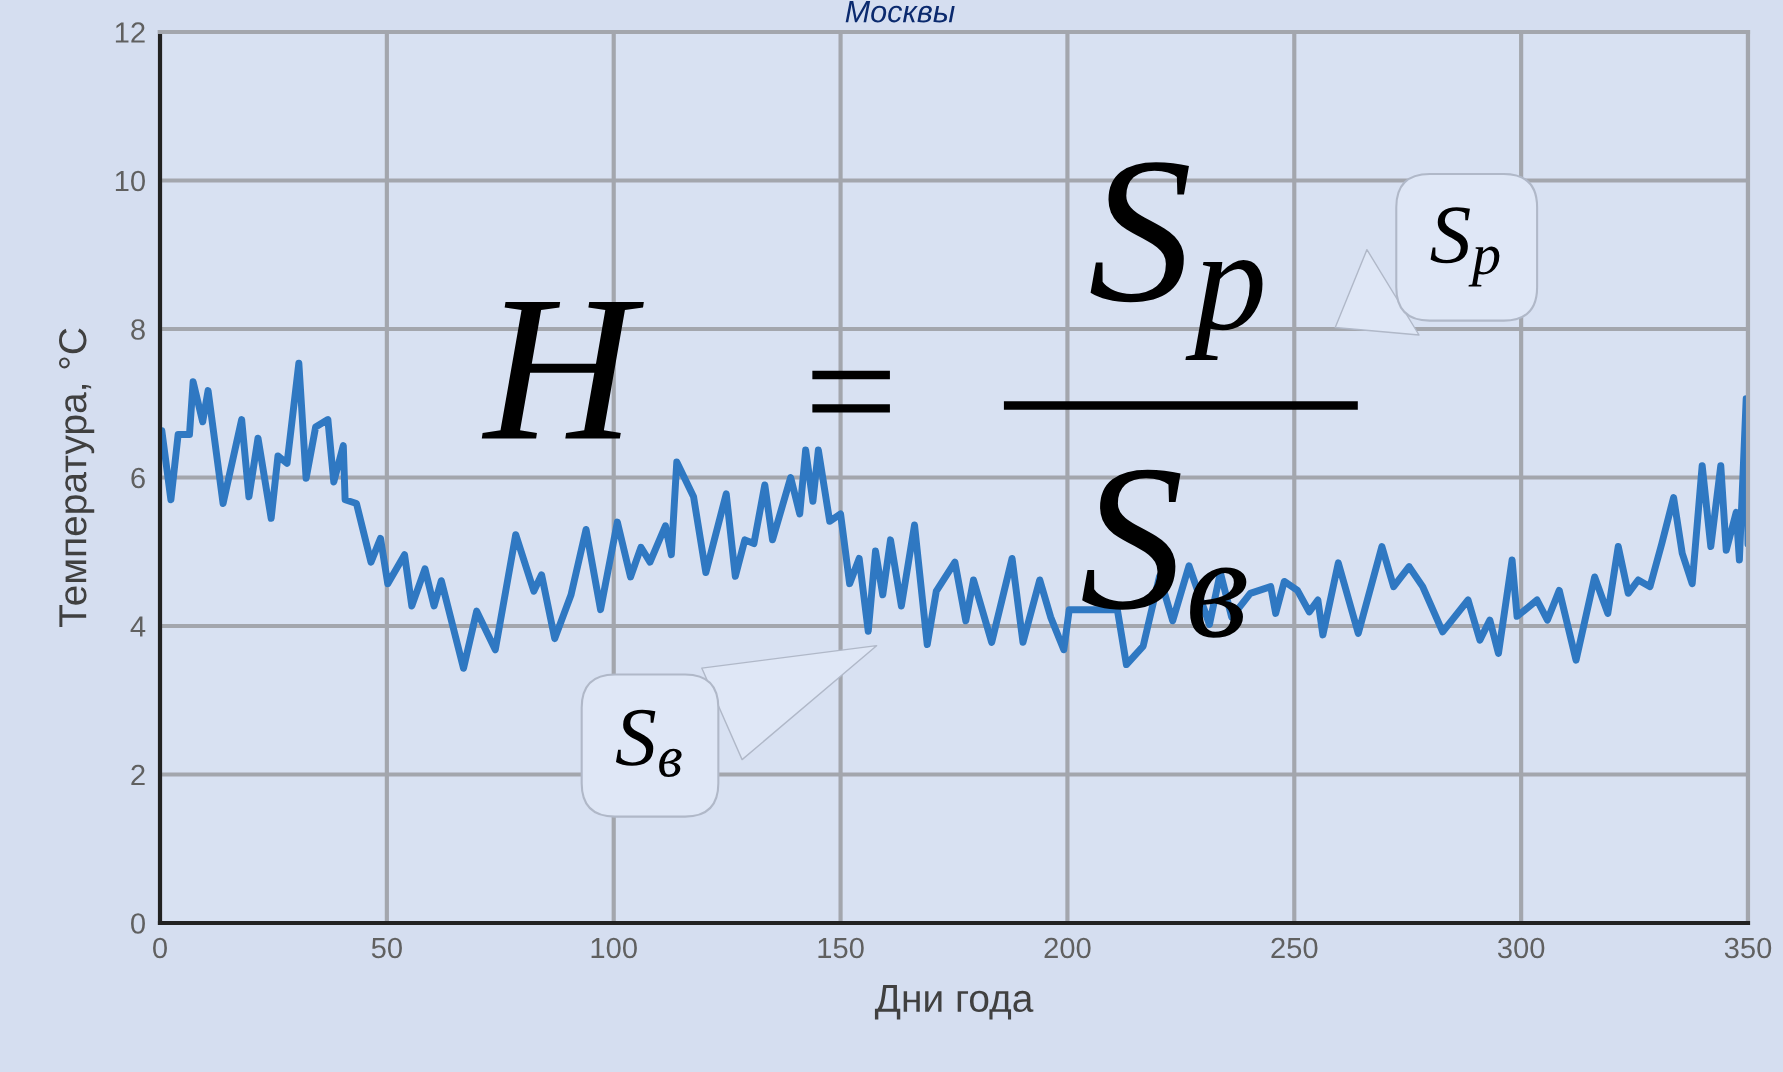 The height and width of the screenshot is (1072, 1783). Describe the element at coordinates (954, 1002) in the screenshot. I see `x-axis-title: Дни года` at that location.